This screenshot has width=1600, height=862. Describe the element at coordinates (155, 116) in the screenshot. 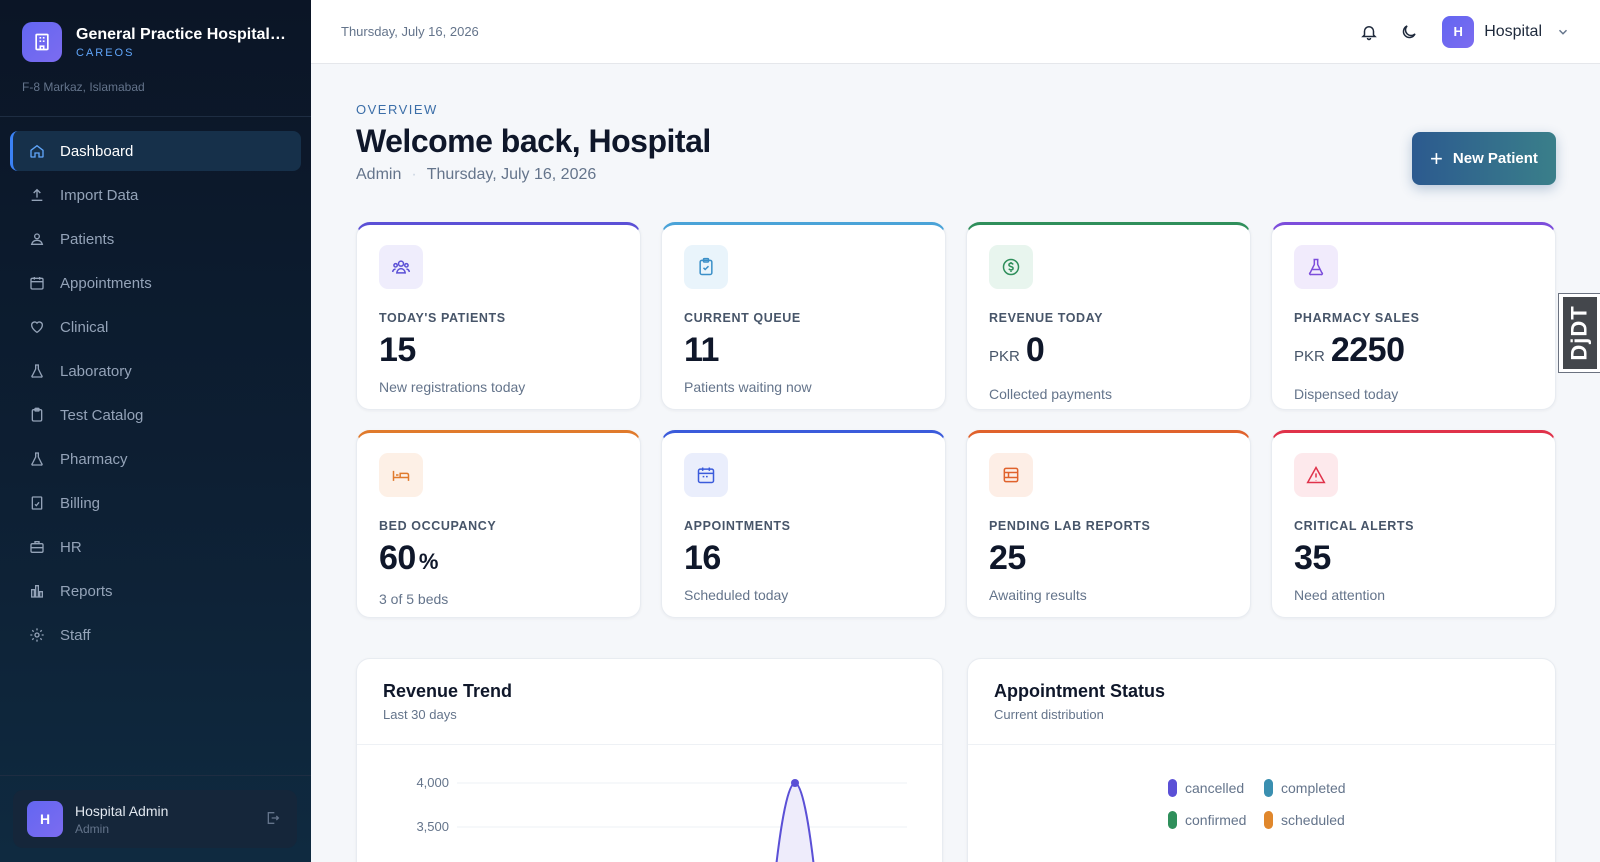

I see `sidebar-divider` at that location.